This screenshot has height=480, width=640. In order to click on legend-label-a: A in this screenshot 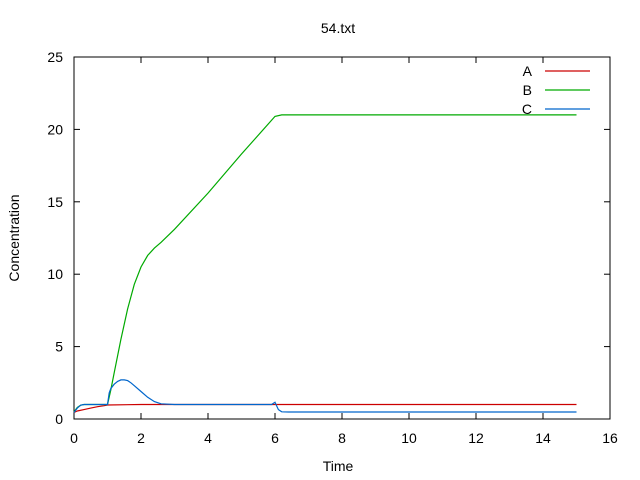, I will do `click(528, 71)`.